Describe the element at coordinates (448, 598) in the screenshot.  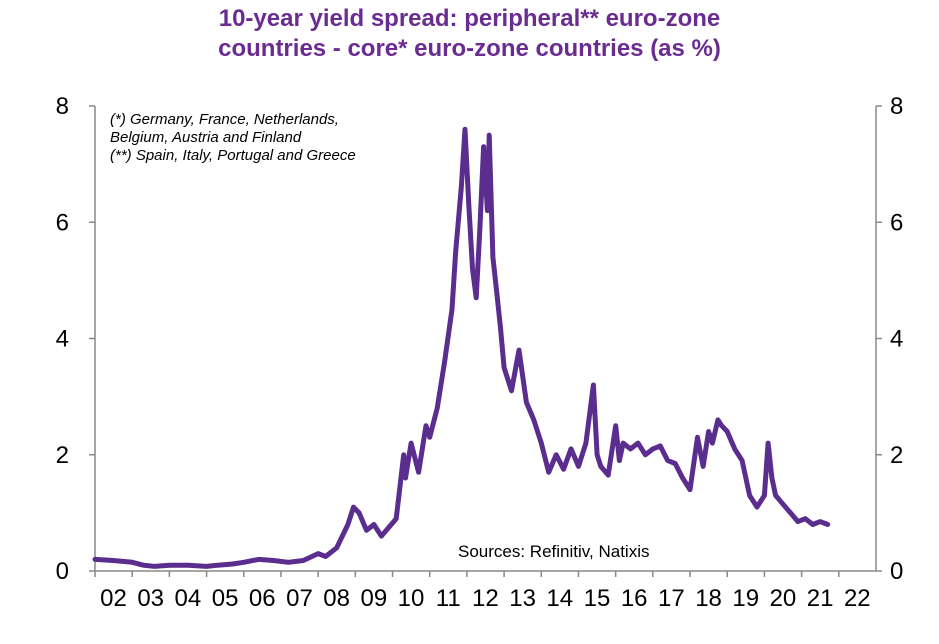
I see `x-tick-label: 11` at that location.